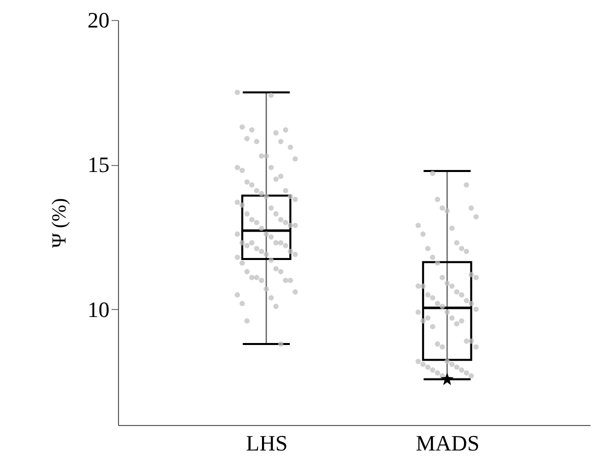 This screenshot has width=593, height=466. I want to click on x-tick-label: LHS, so click(267, 443).